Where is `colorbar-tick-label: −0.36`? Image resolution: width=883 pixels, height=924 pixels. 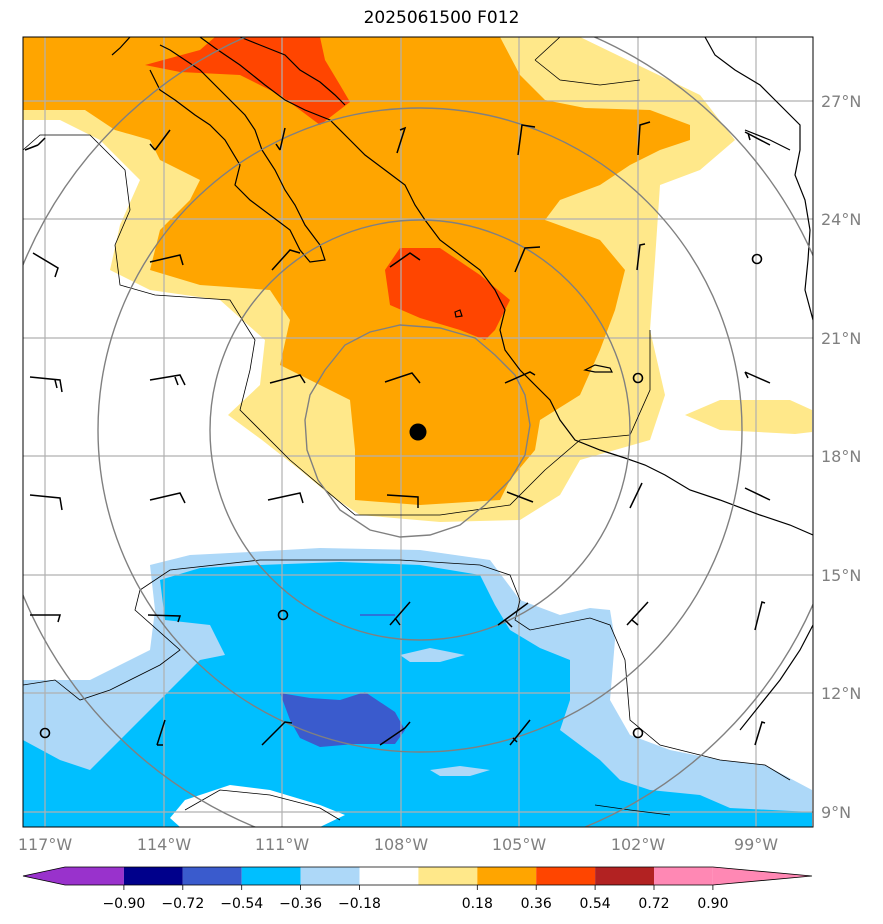 colorbar-tick-label: −0.36 is located at coordinates (300, 904).